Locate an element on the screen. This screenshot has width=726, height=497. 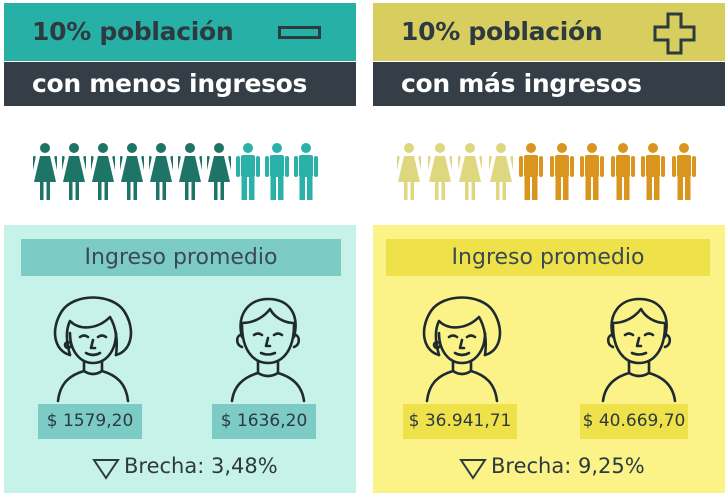
man-amount: $ 1636,20 is located at coordinates (264, 421).